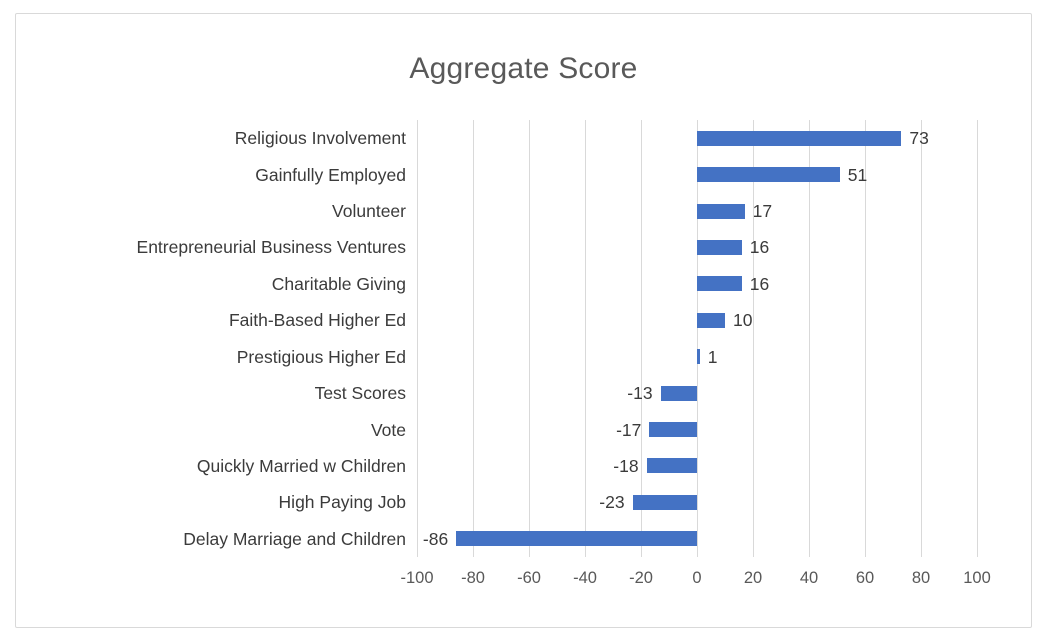  What do you see at coordinates (529, 578) in the screenshot?
I see `x-tick-label: -60` at bounding box center [529, 578].